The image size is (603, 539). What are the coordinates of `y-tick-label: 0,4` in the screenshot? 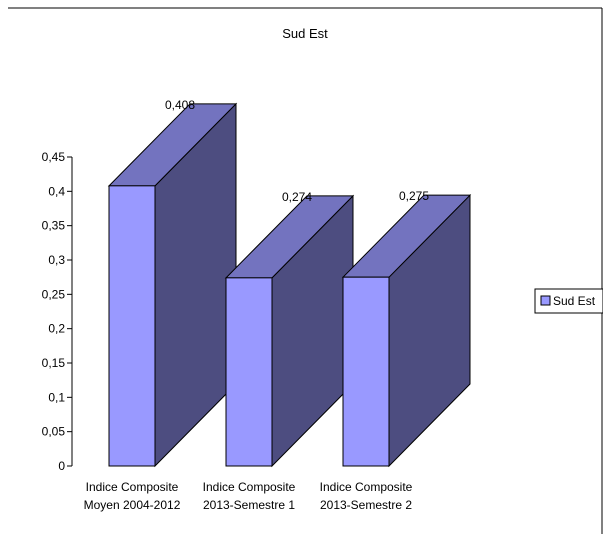 It's located at (56, 191).